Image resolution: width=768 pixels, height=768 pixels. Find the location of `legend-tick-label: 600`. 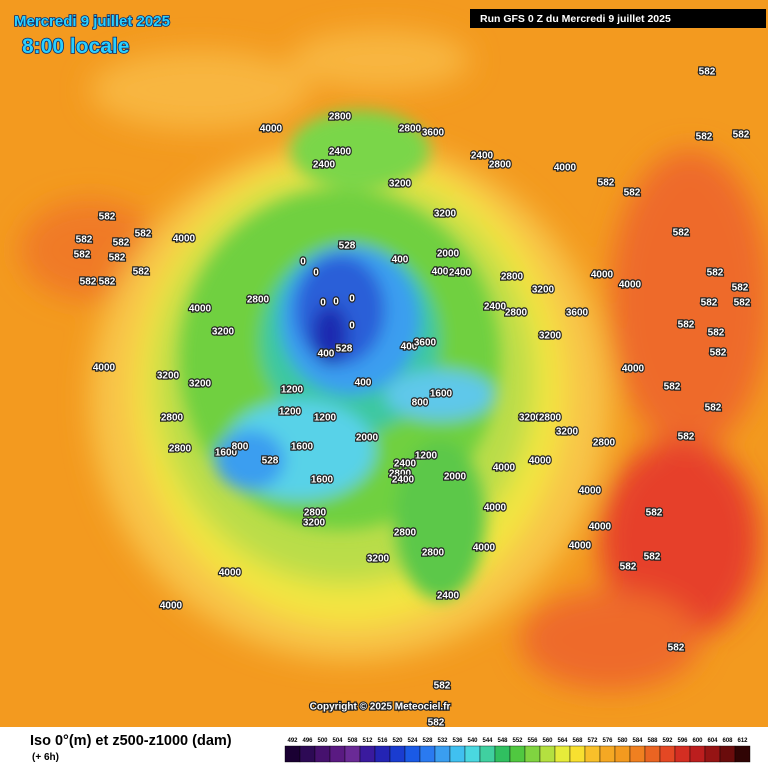

legend-tick-label: 600 is located at coordinates (697, 741).